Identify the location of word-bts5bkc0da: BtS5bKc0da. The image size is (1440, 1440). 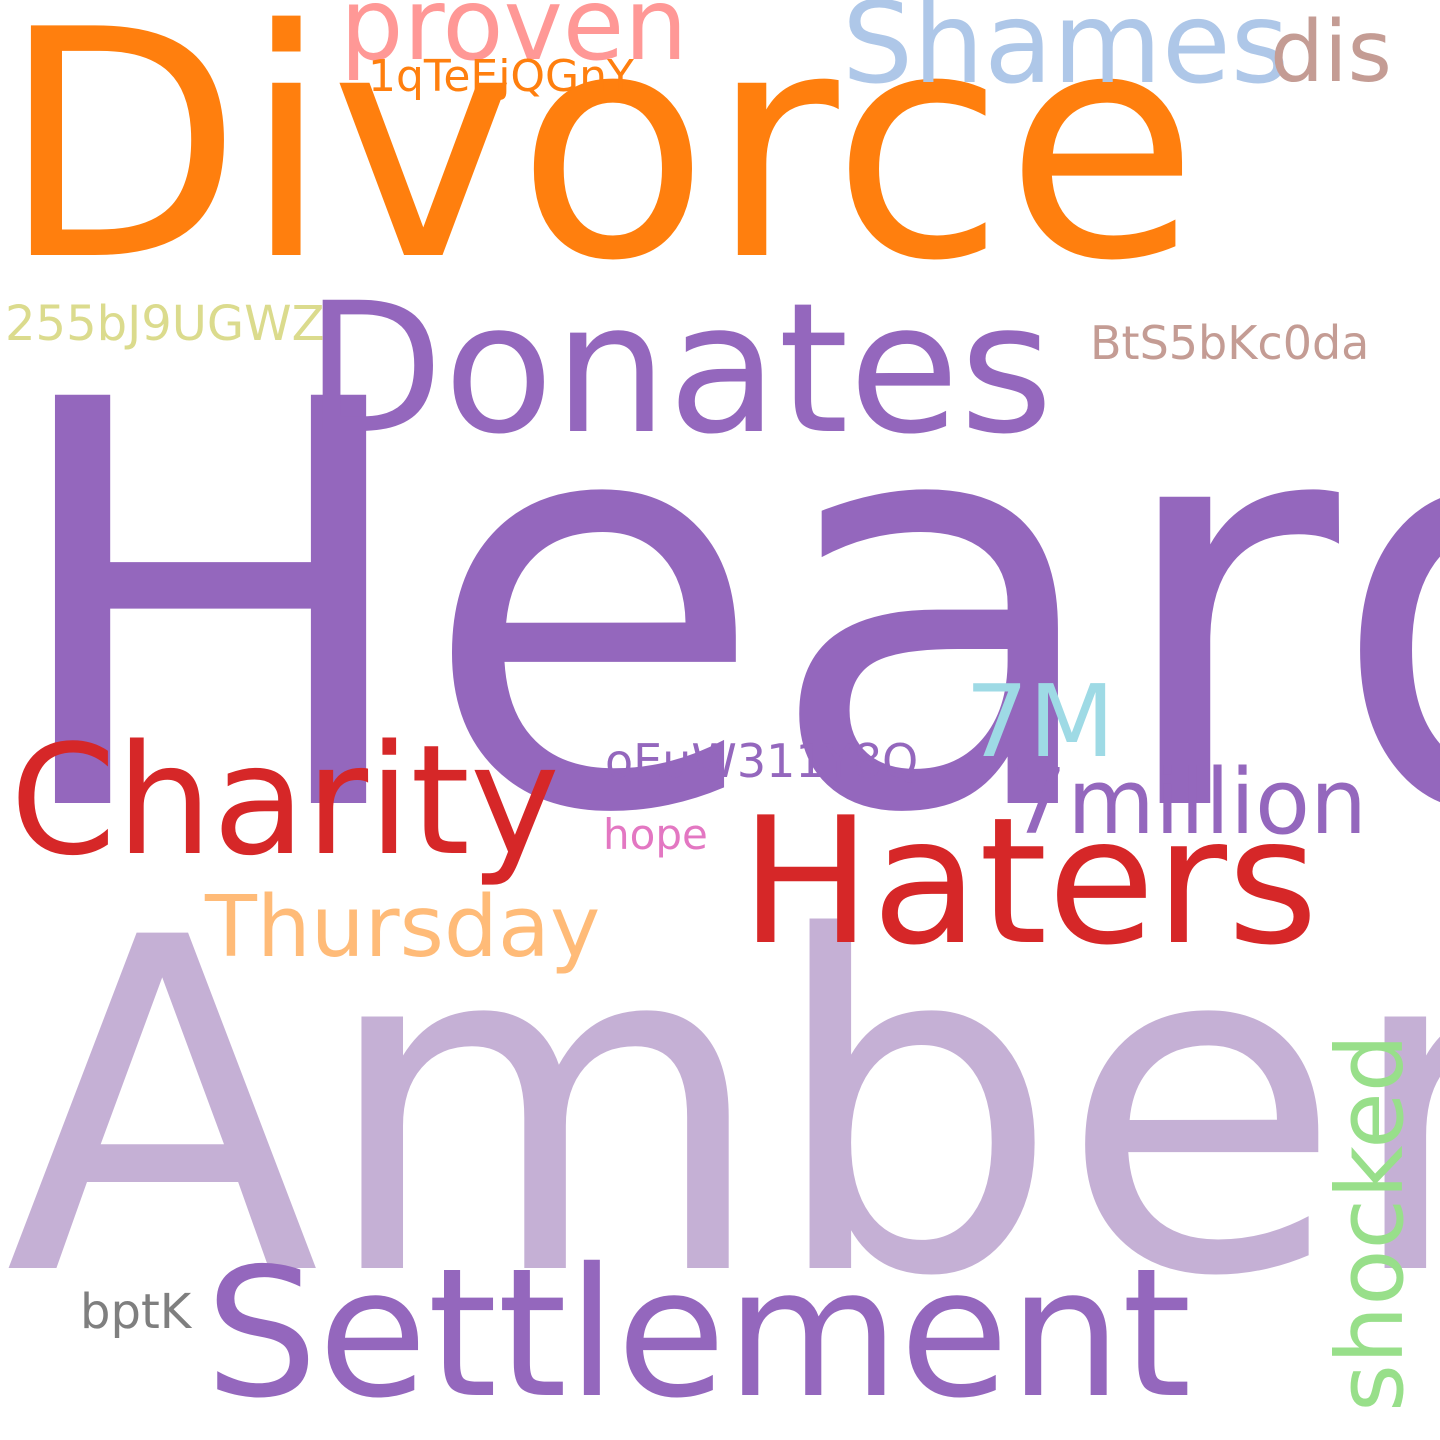
(1230, 343).